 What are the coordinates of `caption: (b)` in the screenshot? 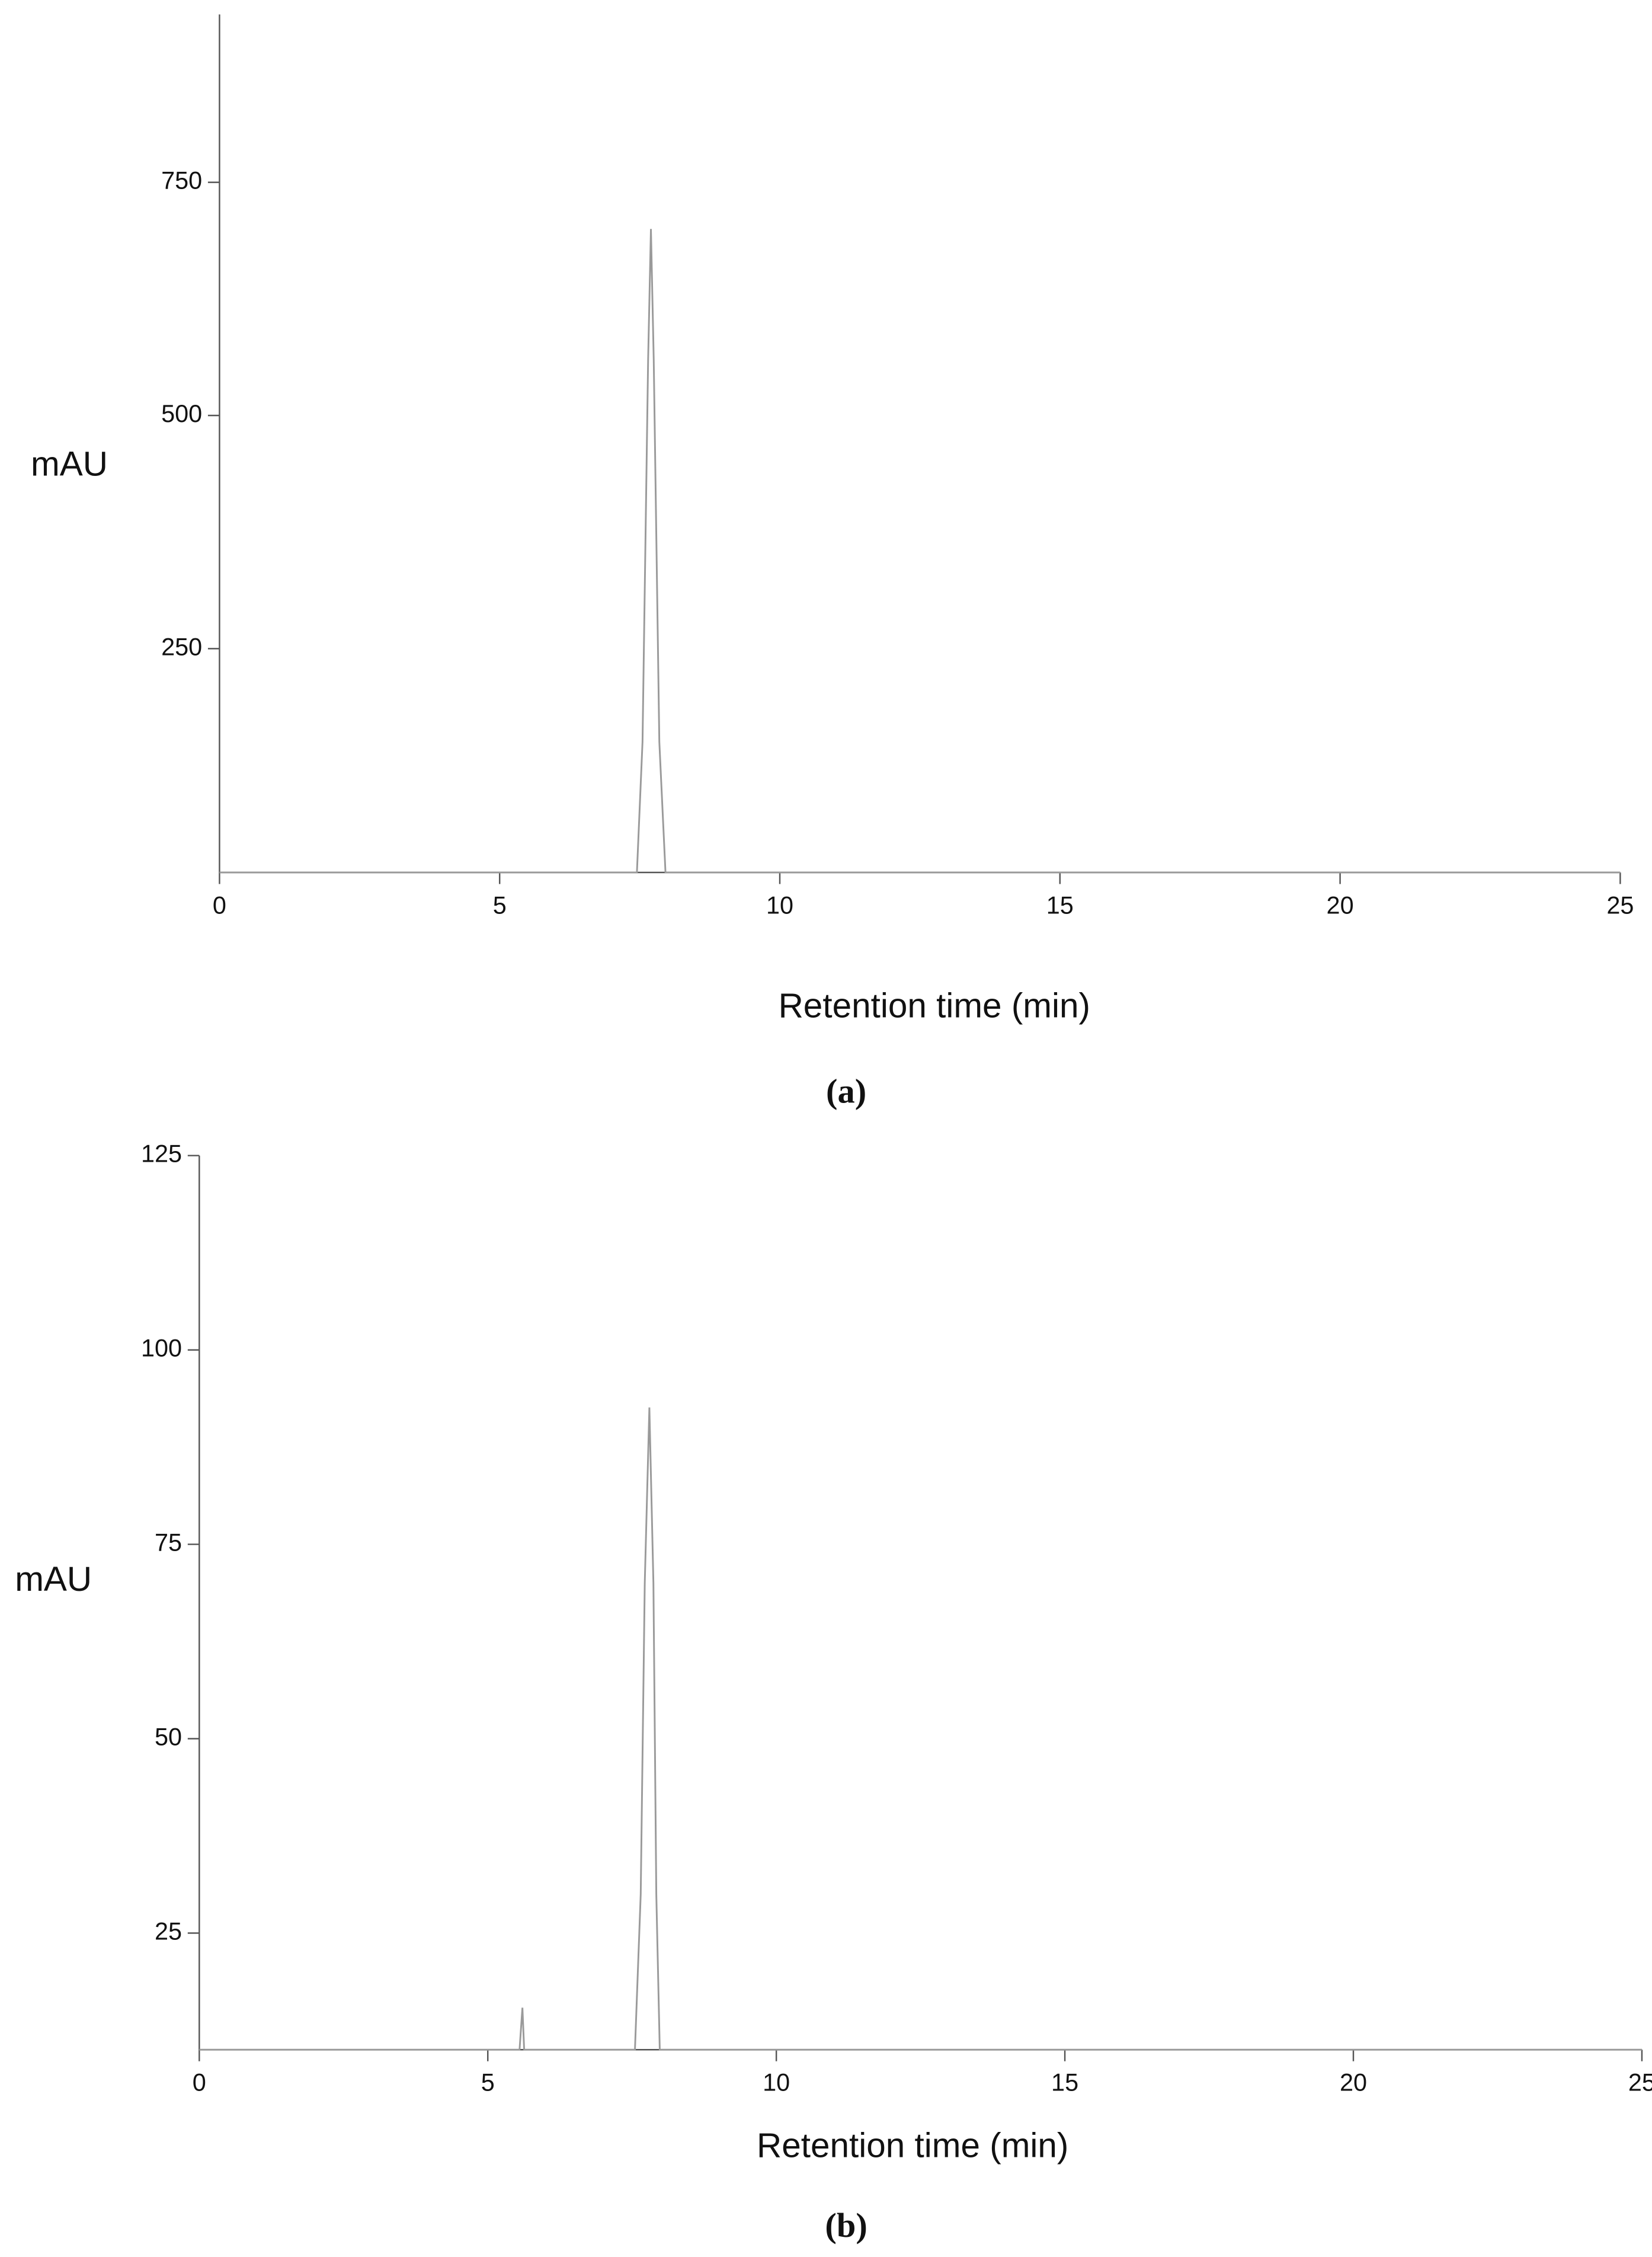 It's located at (846, 2225).